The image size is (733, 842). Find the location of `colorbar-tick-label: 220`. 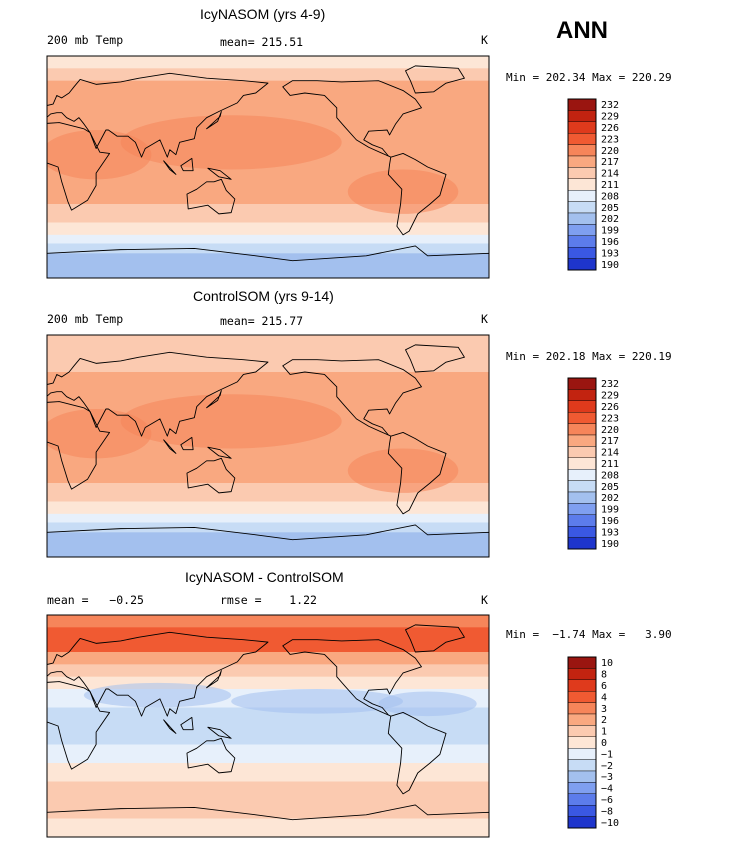

colorbar-tick-label: 220 is located at coordinates (610, 151).